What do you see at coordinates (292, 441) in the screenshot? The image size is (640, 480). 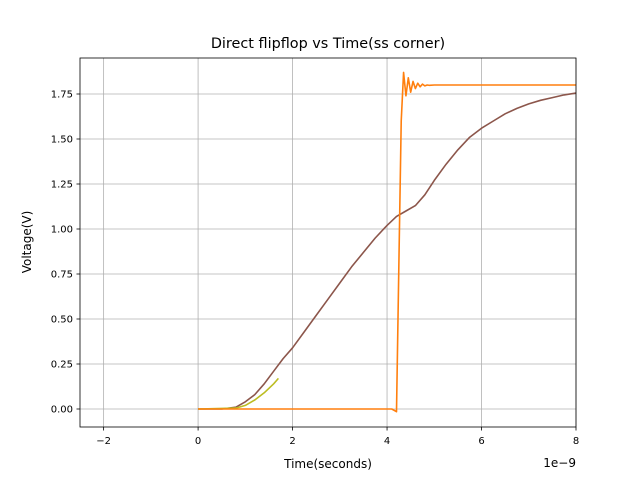 I see `x-tick-label: 2` at bounding box center [292, 441].